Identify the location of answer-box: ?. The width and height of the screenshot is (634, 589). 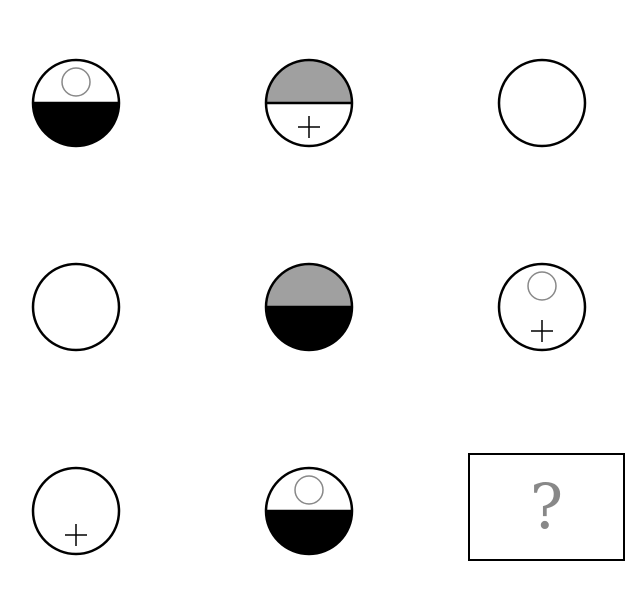
(546, 507).